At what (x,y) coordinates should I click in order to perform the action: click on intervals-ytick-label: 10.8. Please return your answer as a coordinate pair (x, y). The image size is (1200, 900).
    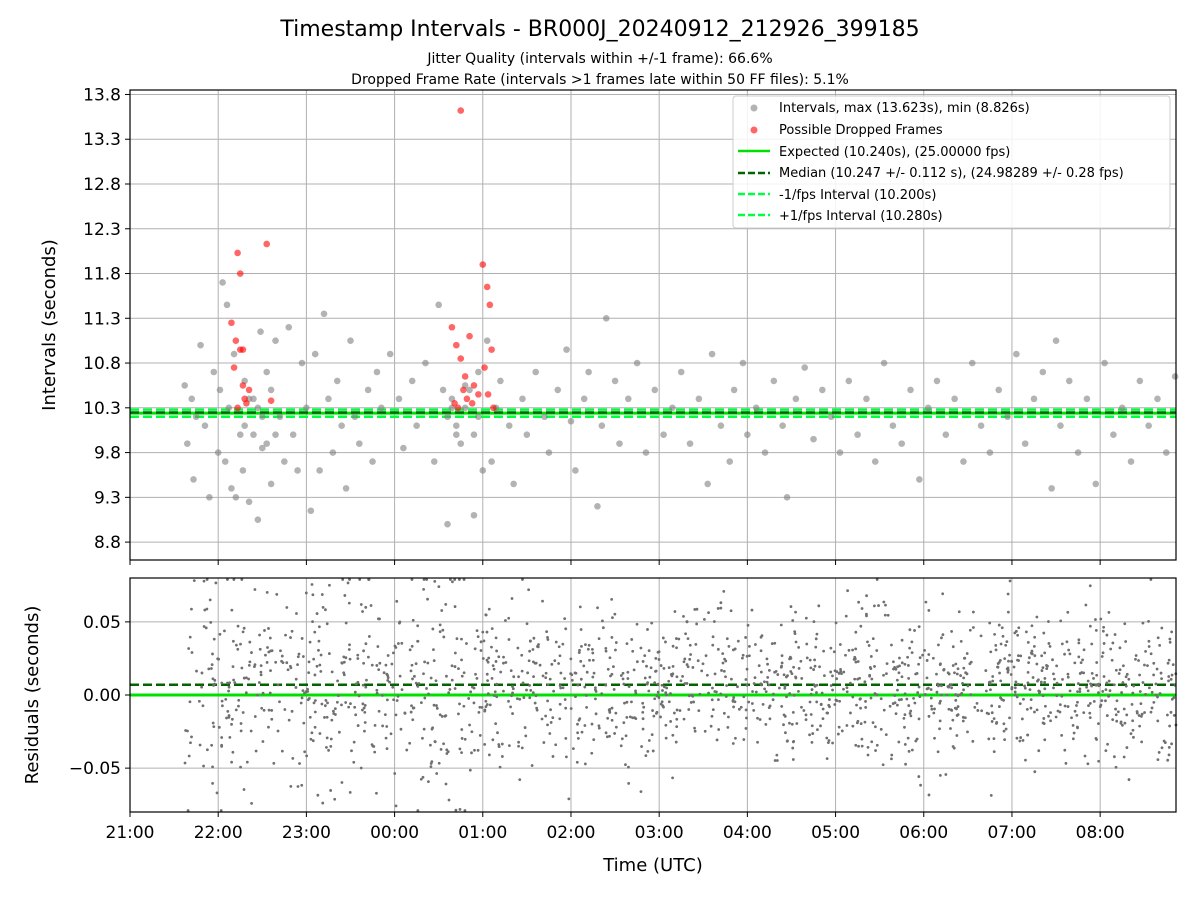
    Looking at the image, I should click on (102, 364).